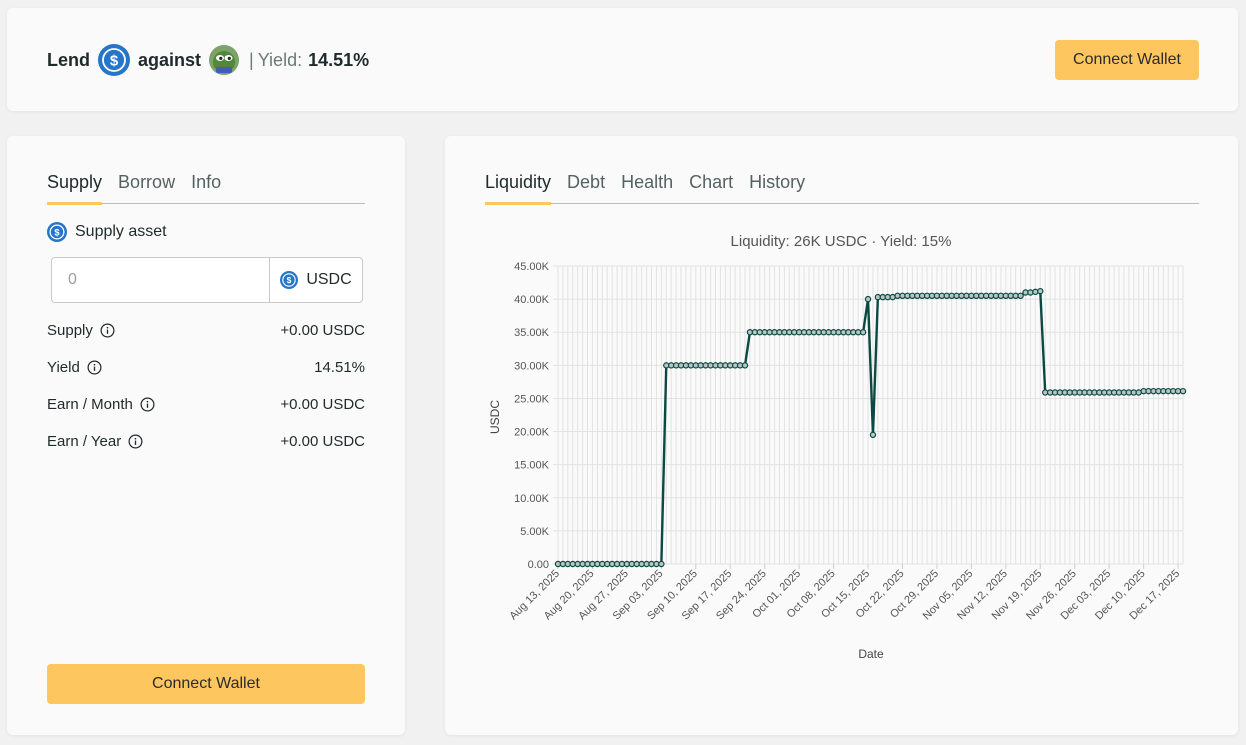 The width and height of the screenshot is (1246, 745). I want to click on stat-row-supply: Supply +0.00 USDC, so click(206, 330).